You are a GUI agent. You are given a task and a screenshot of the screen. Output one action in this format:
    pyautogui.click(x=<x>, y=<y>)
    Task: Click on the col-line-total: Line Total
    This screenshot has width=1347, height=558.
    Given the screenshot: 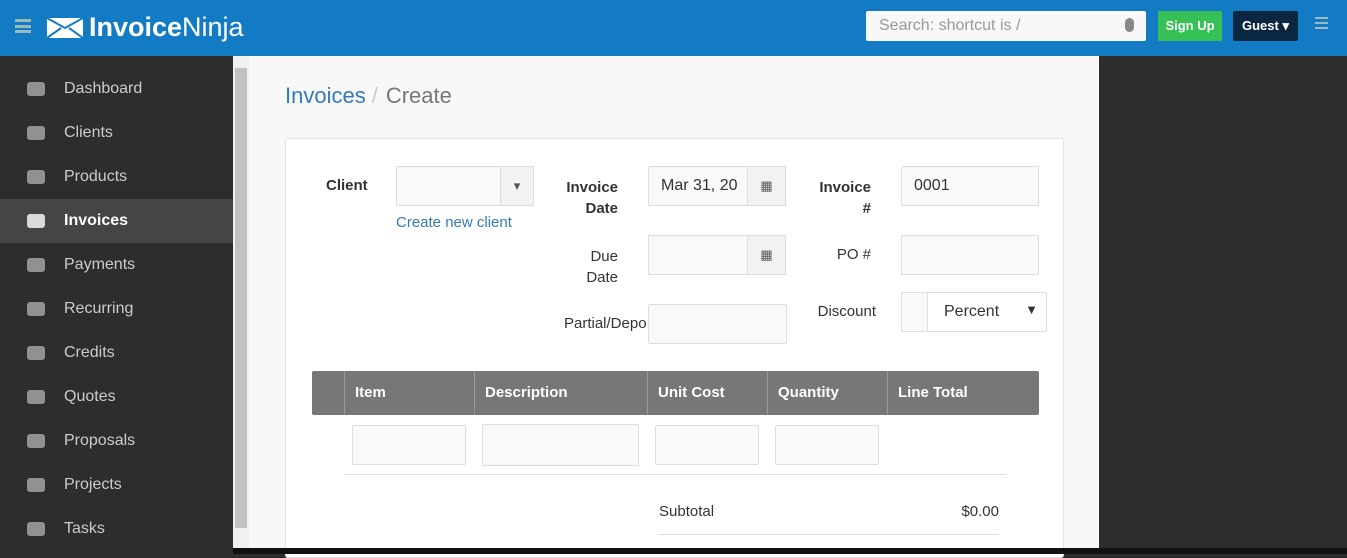 What is the action you would take?
    pyautogui.click(x=927, y=393)
    